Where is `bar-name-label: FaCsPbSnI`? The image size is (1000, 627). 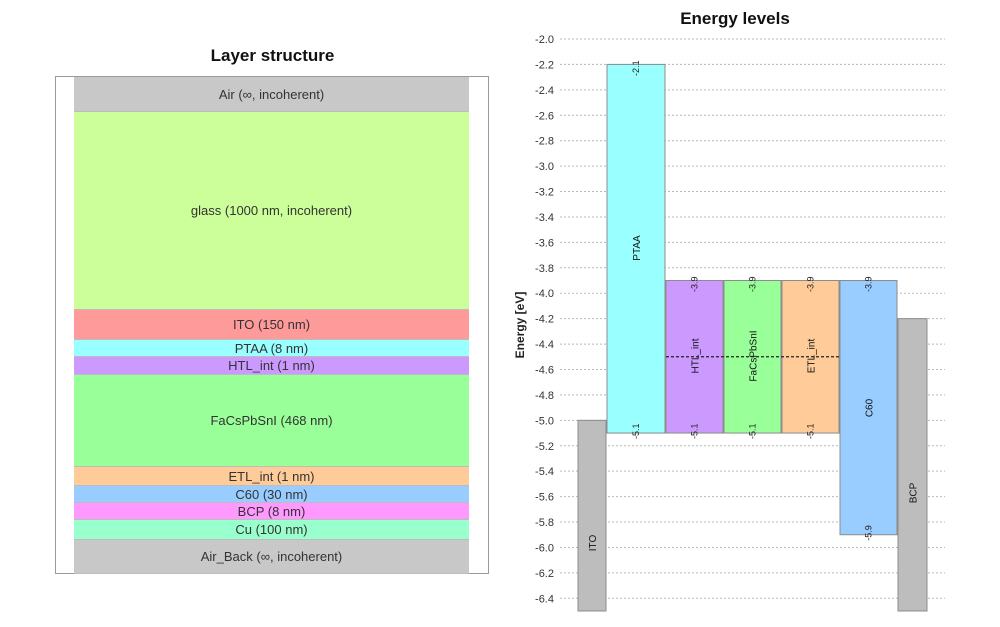
bar-name-label: FaCsPbSnI is located at coordinates (754, 355).